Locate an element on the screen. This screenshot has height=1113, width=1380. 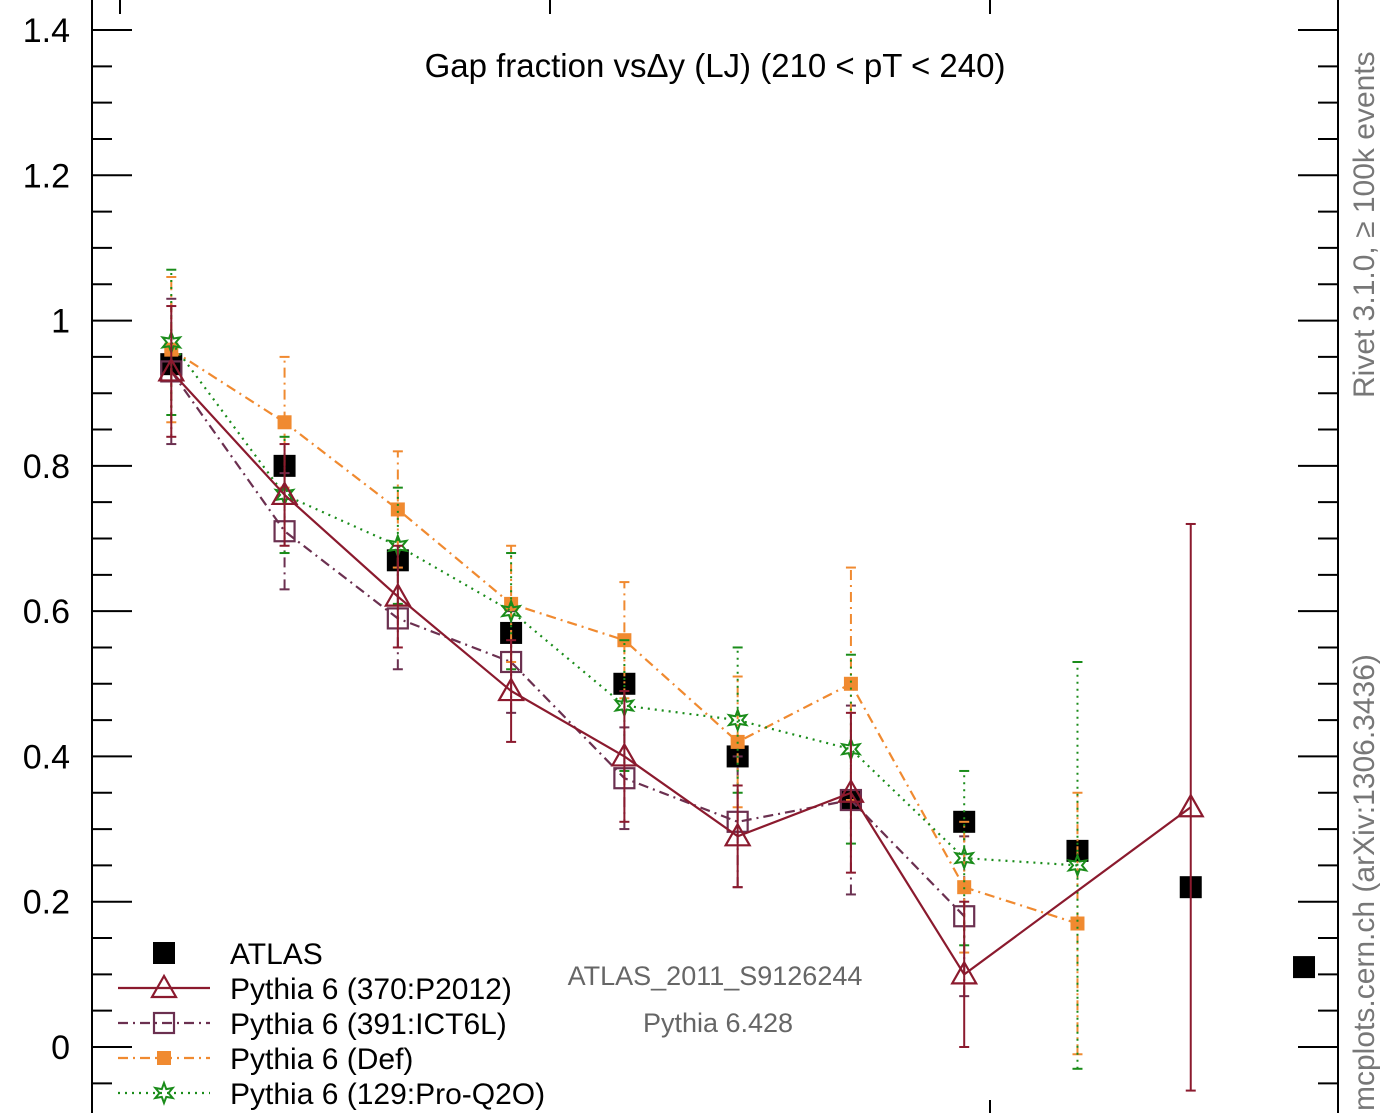
analysis-watermark: ATLAS_2011_S9126244 is located at coordinates (715, 976).